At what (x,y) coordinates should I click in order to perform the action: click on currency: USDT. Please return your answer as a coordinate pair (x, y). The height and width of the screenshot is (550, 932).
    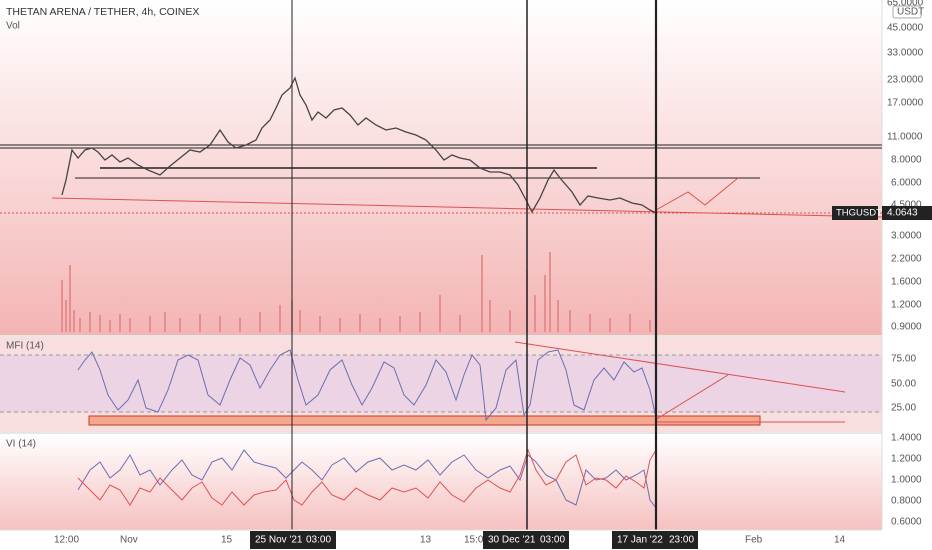
    Looking at the image, I should click on (910, 12).